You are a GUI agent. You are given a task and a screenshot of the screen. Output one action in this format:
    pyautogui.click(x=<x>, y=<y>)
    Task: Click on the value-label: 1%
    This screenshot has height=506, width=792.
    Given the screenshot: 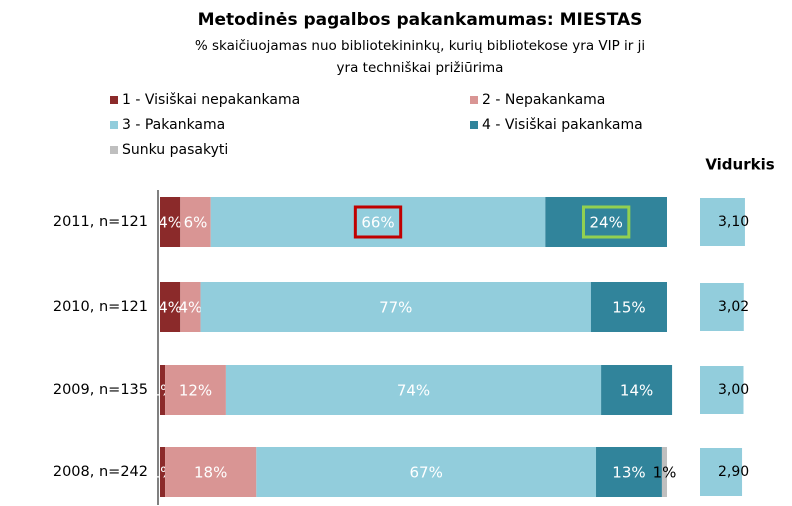 What is the action you would take?
    pyautogui.click(x=665, y=473)
    